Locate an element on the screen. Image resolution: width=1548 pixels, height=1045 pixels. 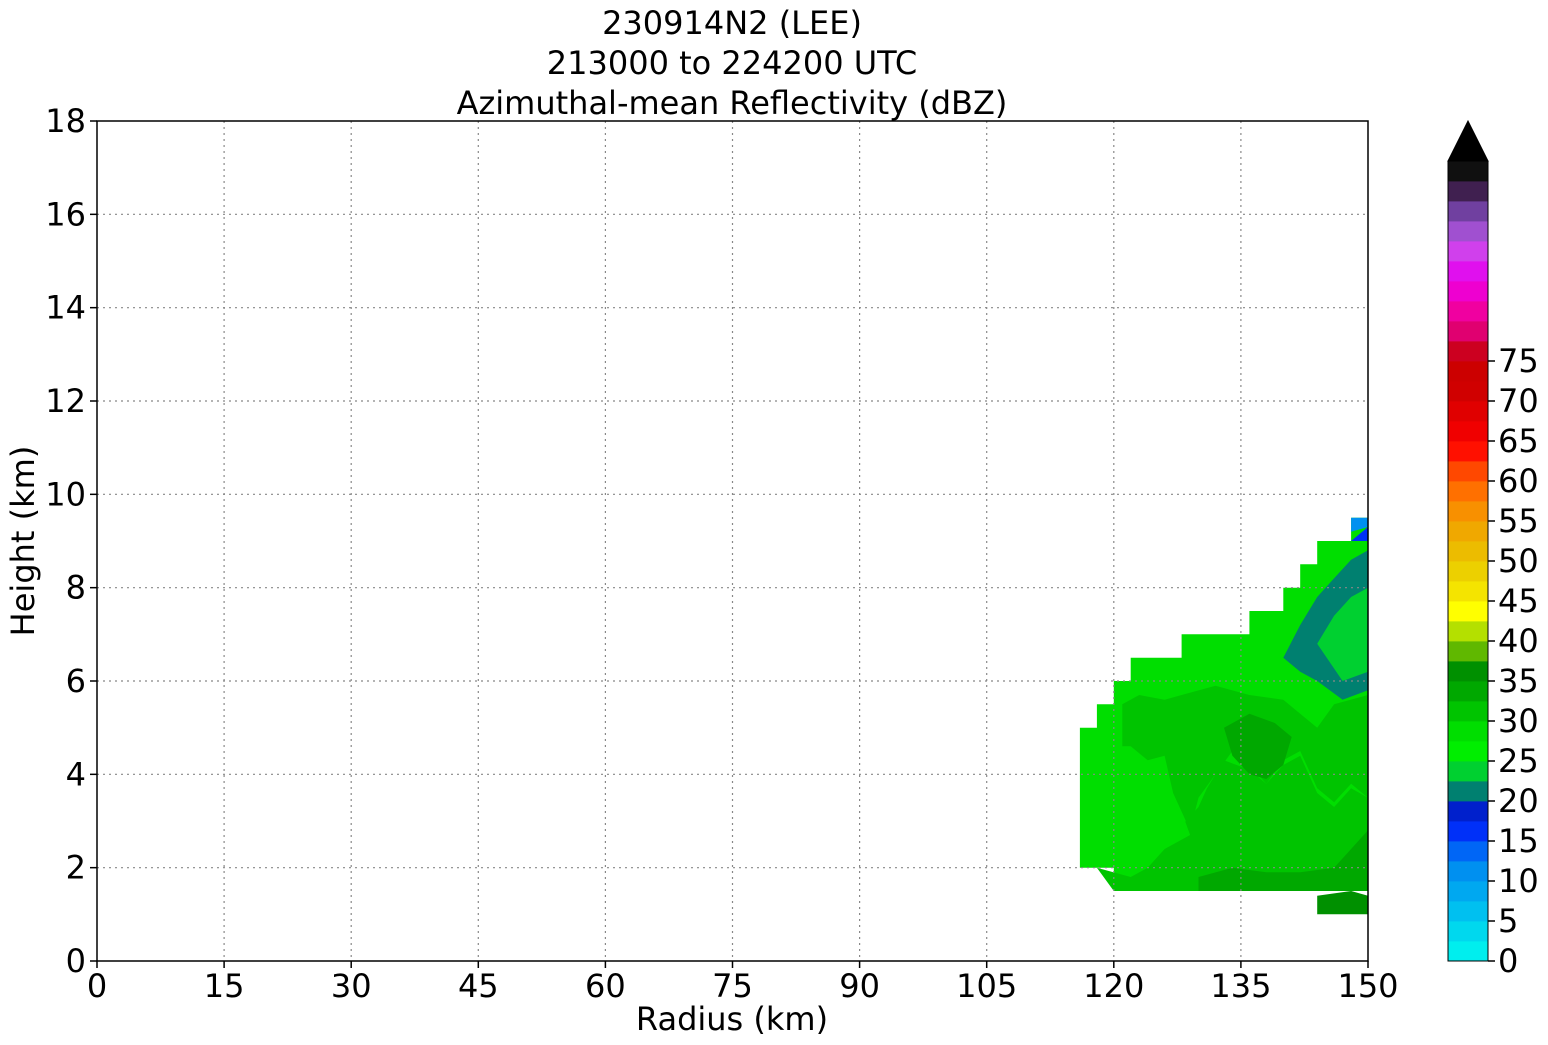
colorbar-tick-label: 50 is located at coordinates (1518, 561).